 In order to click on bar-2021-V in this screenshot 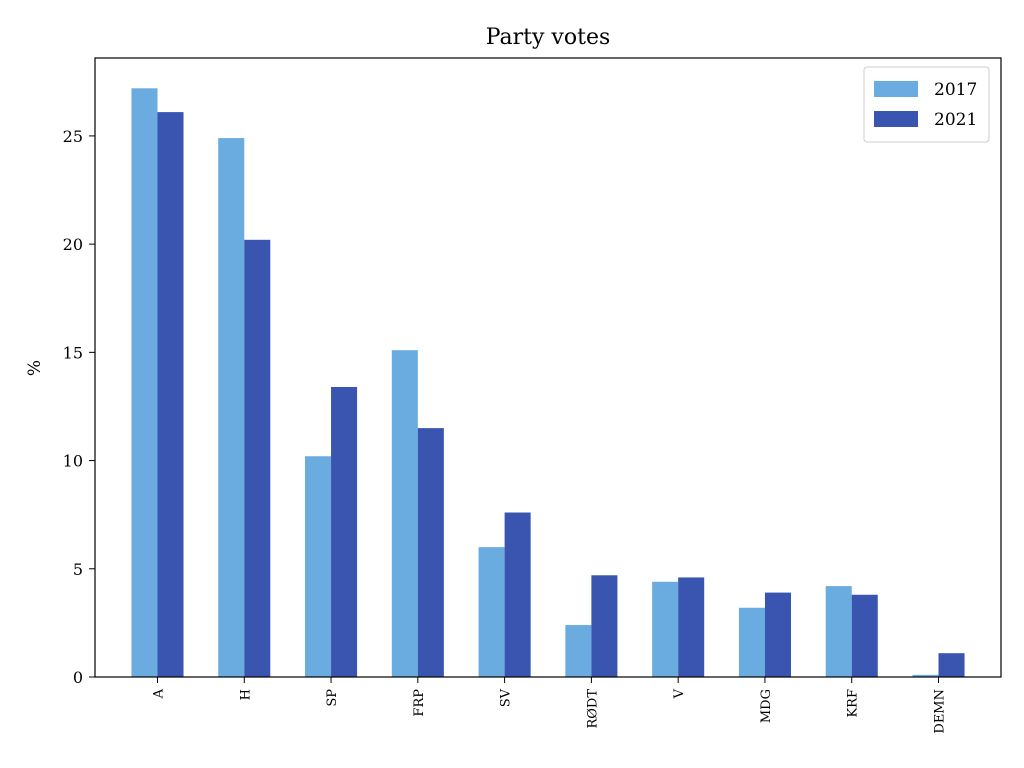, I will do `click(691, 627)`.